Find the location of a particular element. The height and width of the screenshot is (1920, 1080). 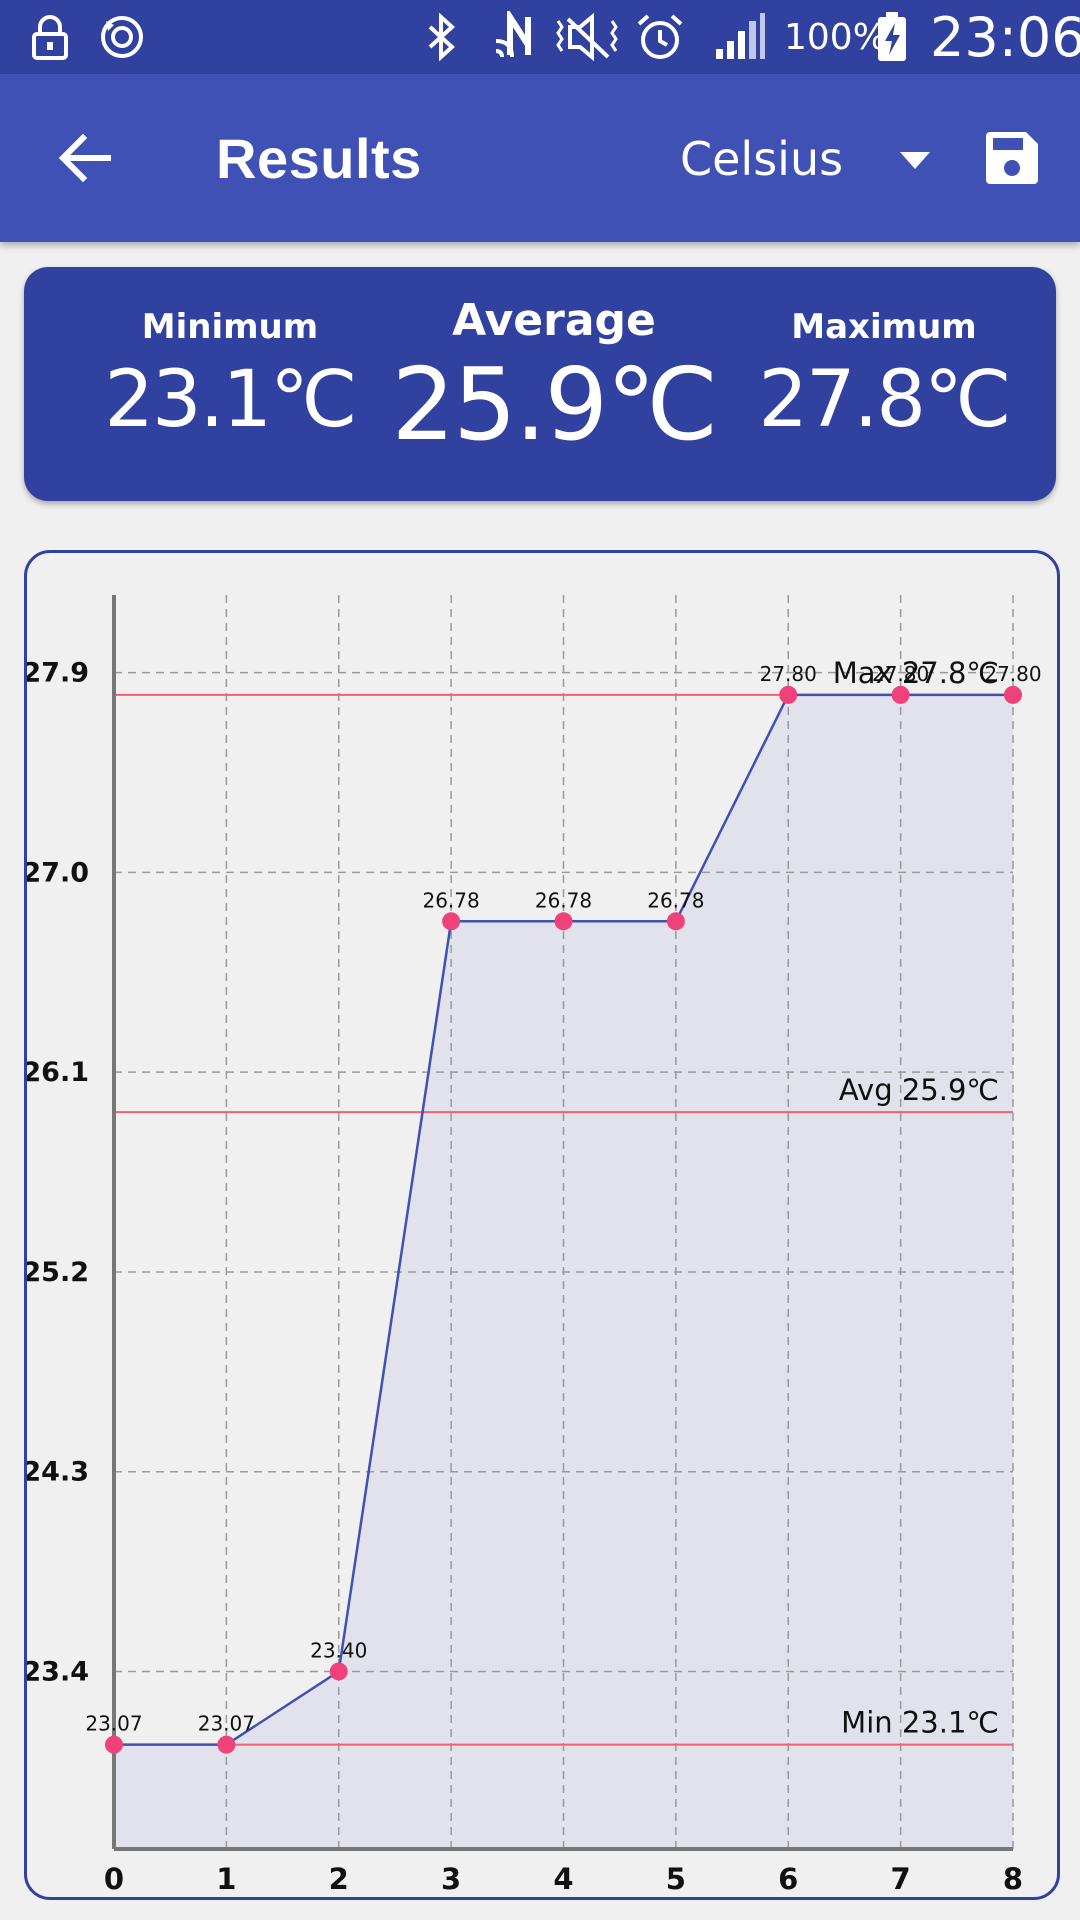

back-button is located at coordinates (84, 158).